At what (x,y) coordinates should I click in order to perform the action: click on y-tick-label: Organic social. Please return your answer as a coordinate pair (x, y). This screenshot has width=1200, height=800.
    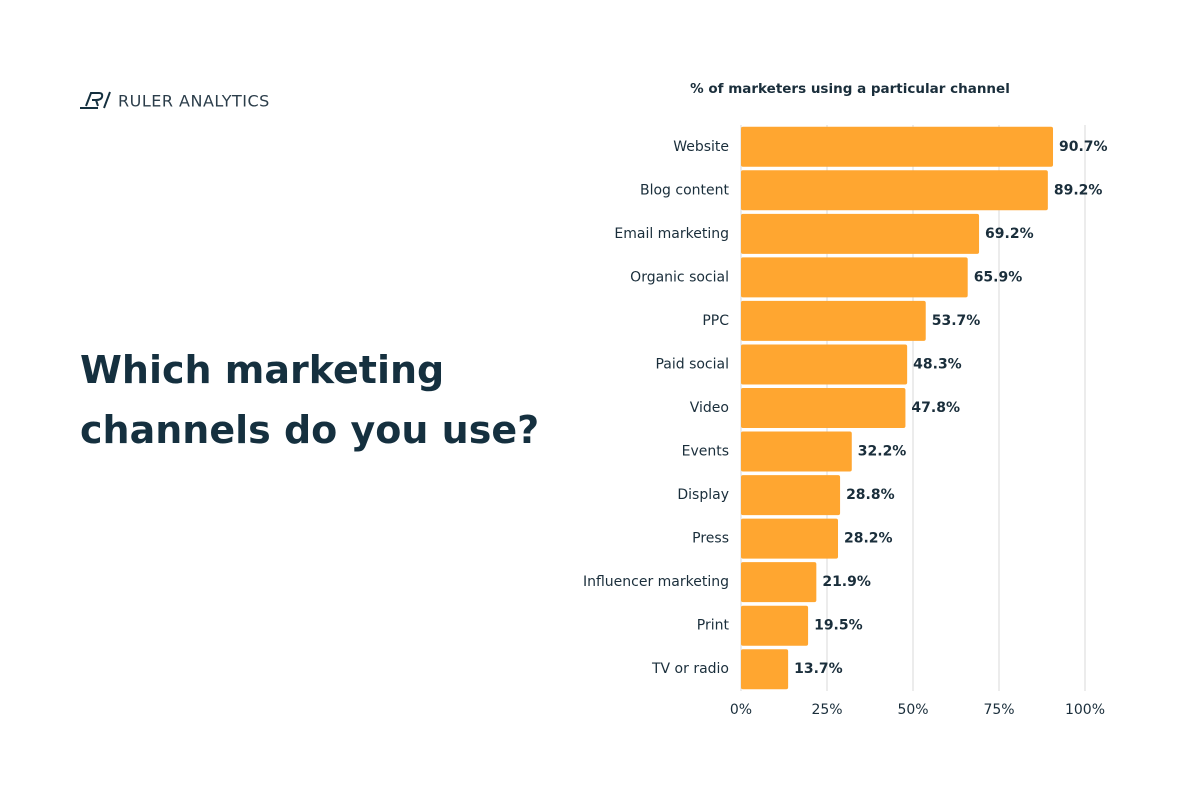
    Looking at the image, I should click on (679, 277).